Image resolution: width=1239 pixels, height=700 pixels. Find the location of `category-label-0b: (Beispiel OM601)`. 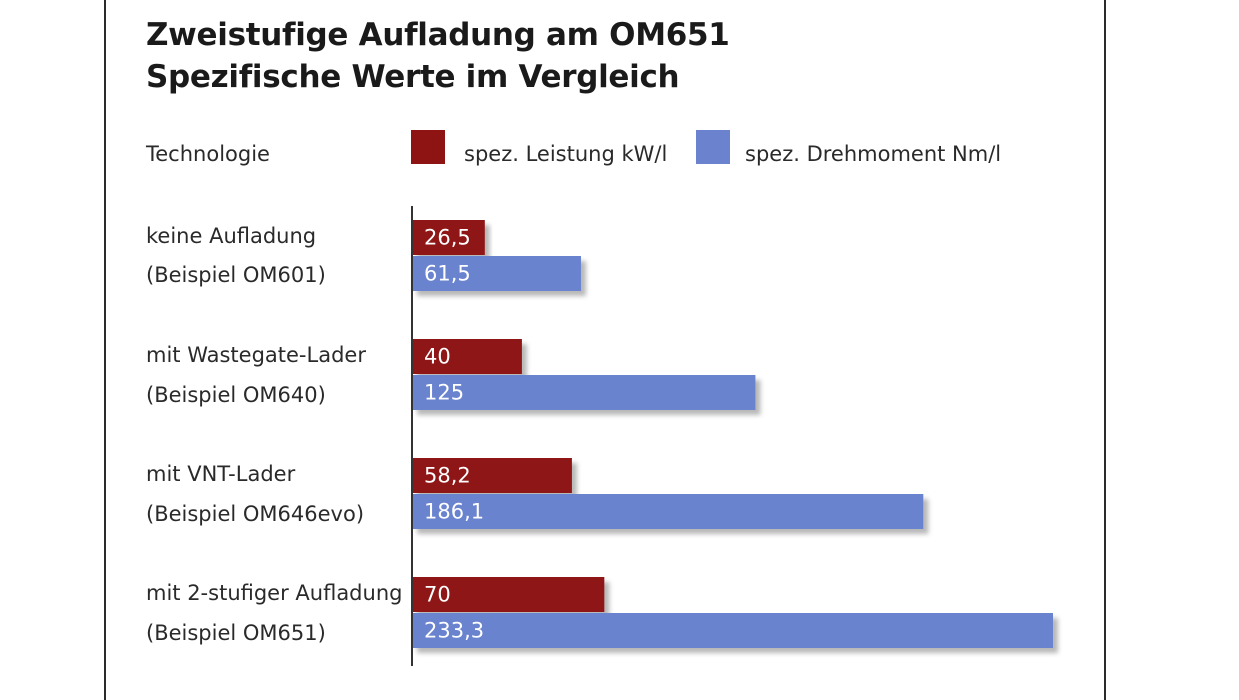

category-label-0b: (Beispiel OM601) is located at coordinates (236, 275).